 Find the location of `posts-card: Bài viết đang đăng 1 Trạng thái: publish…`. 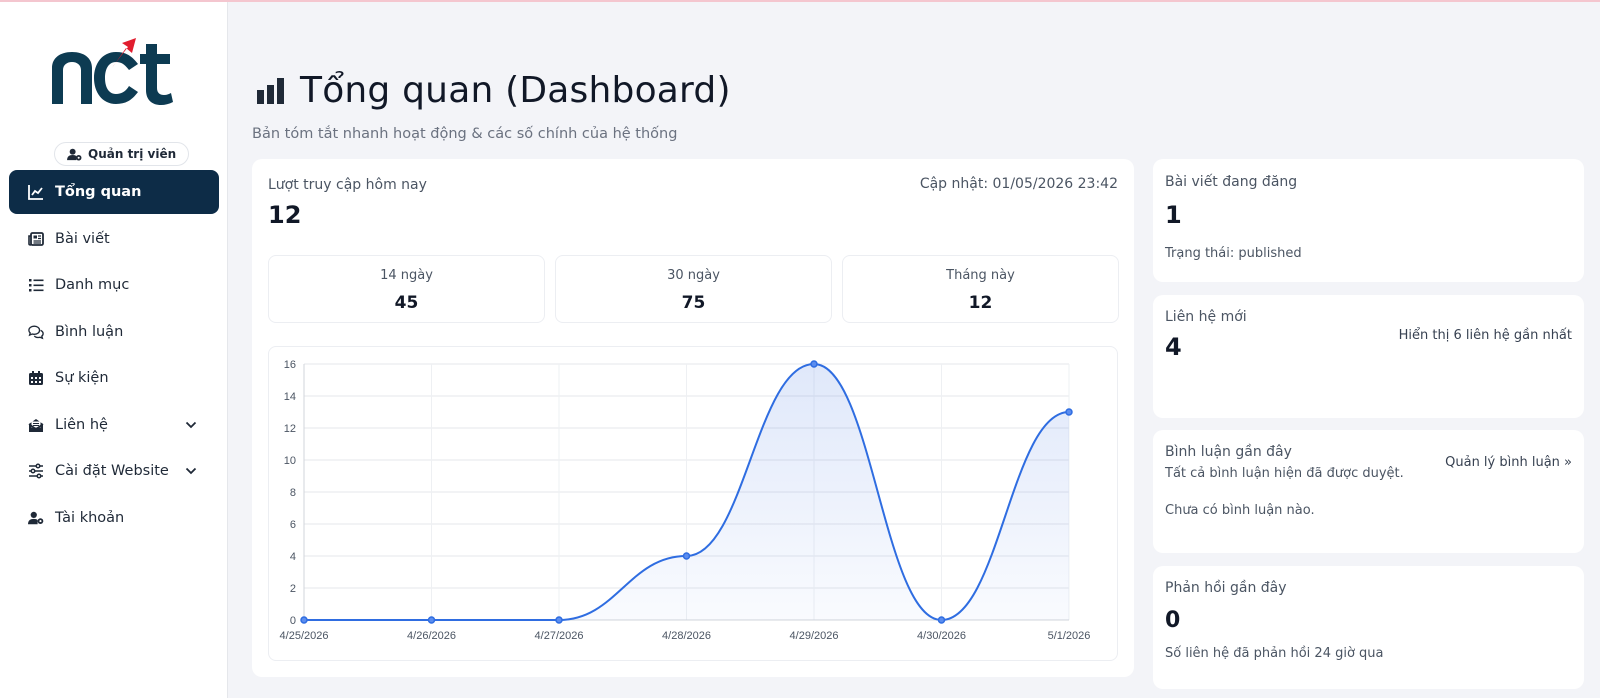

posts-card: Bài viết đang đăng 1 Trạng thái: publish… is located at coordinates (1368, 220).